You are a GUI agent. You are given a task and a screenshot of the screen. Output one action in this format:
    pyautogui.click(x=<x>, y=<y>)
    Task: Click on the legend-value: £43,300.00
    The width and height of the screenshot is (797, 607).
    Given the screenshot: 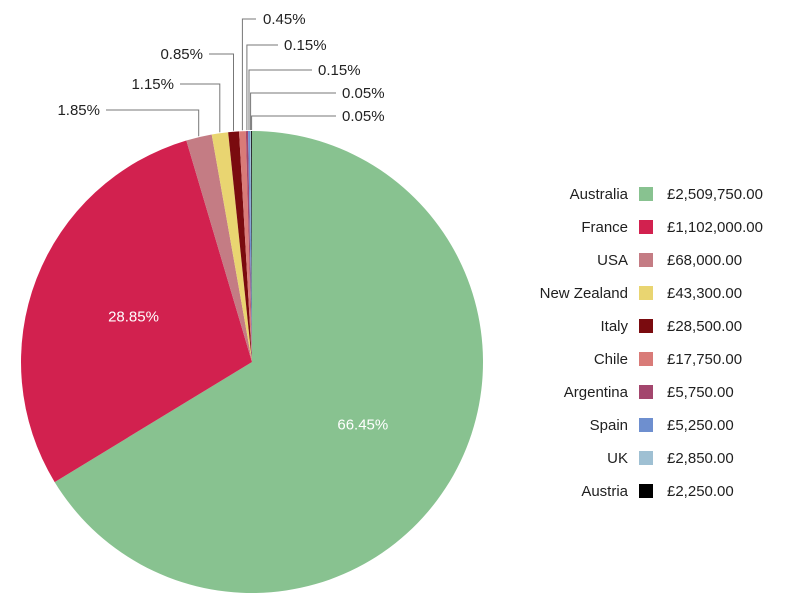 What is the action you would take?
    pyautogui.click(x=705, y=293)
    